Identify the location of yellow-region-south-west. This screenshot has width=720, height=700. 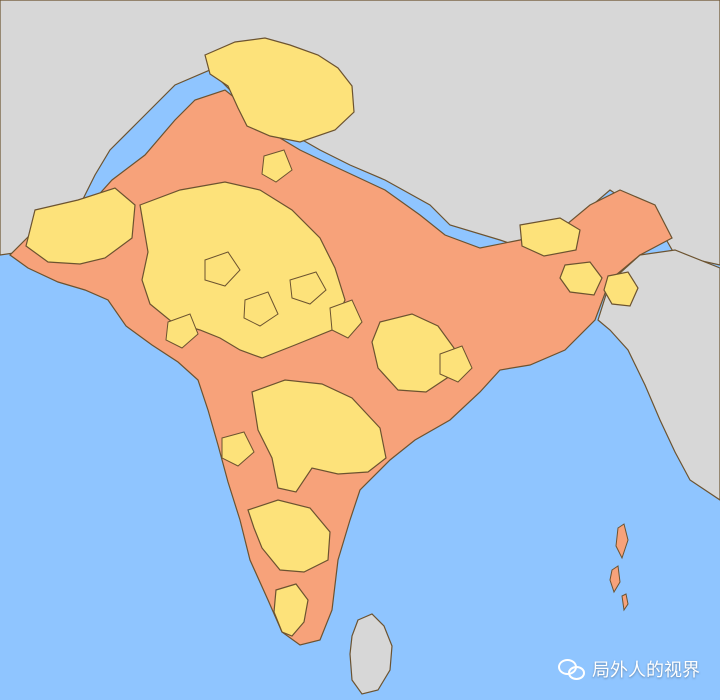
(289, 536).